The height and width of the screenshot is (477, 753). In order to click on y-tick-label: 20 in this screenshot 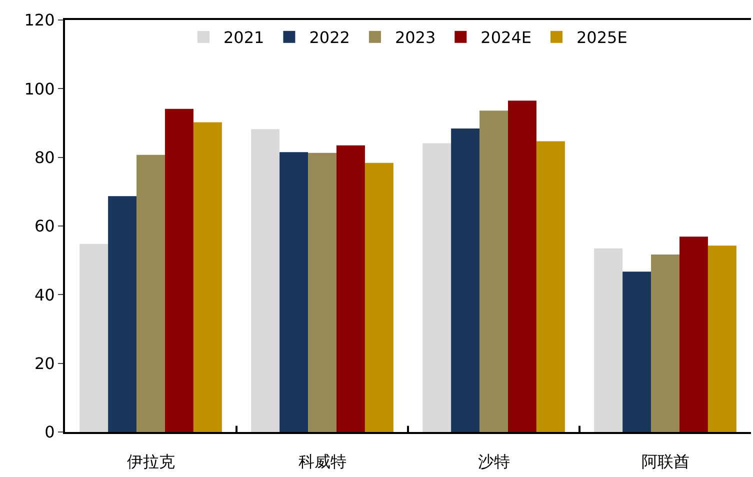, I will do `click(44, 363)`.